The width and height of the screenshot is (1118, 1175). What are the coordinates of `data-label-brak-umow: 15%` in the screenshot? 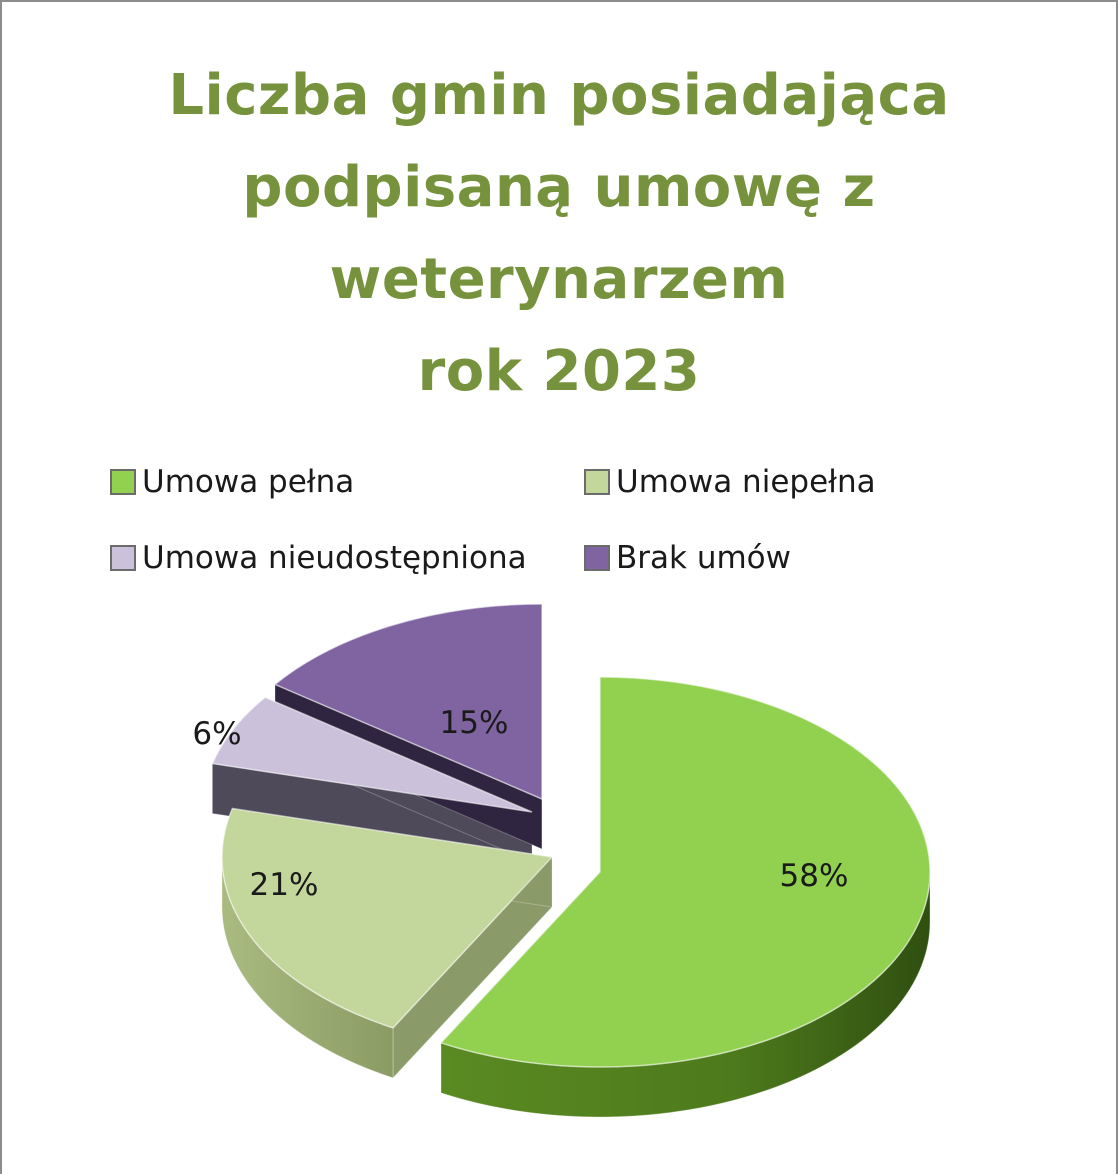 It's located at (474, 723).